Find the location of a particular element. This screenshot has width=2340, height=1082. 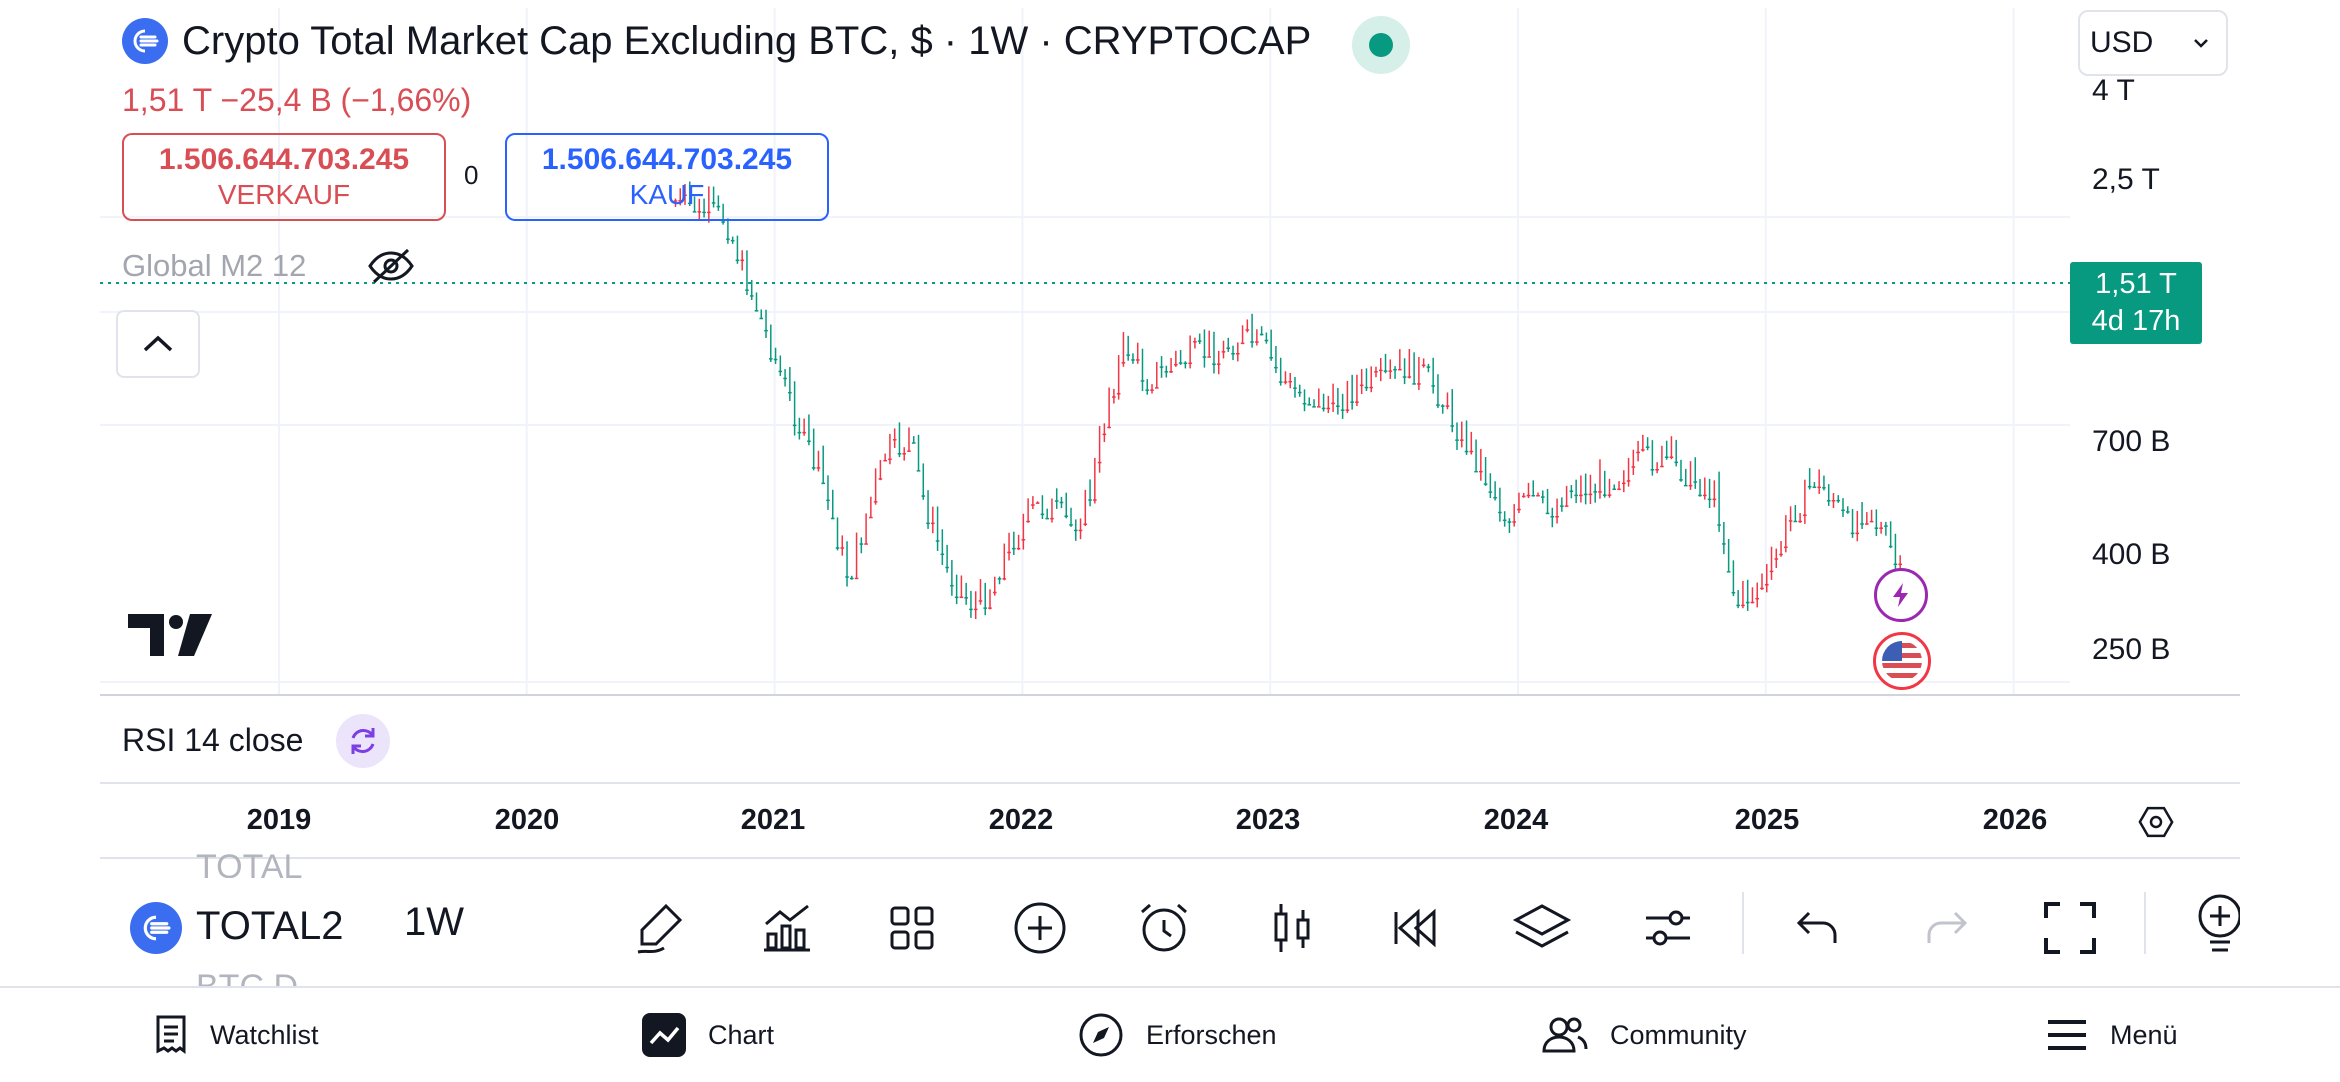

add-plus-icon is located at coordinates (1040, 928).